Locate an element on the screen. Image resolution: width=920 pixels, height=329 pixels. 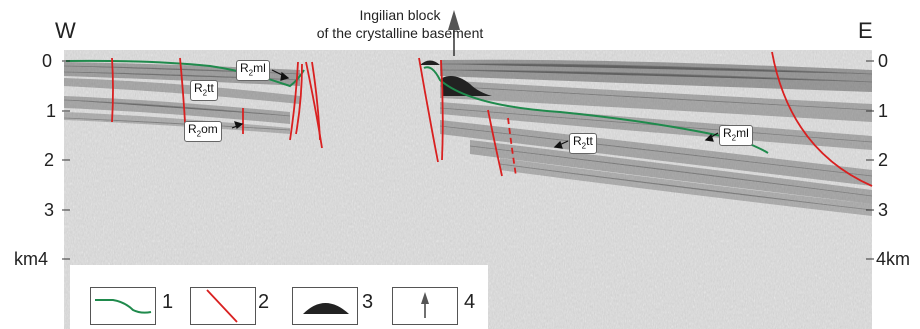
legend-number-3: 3 is located at coordinates (368, 302).